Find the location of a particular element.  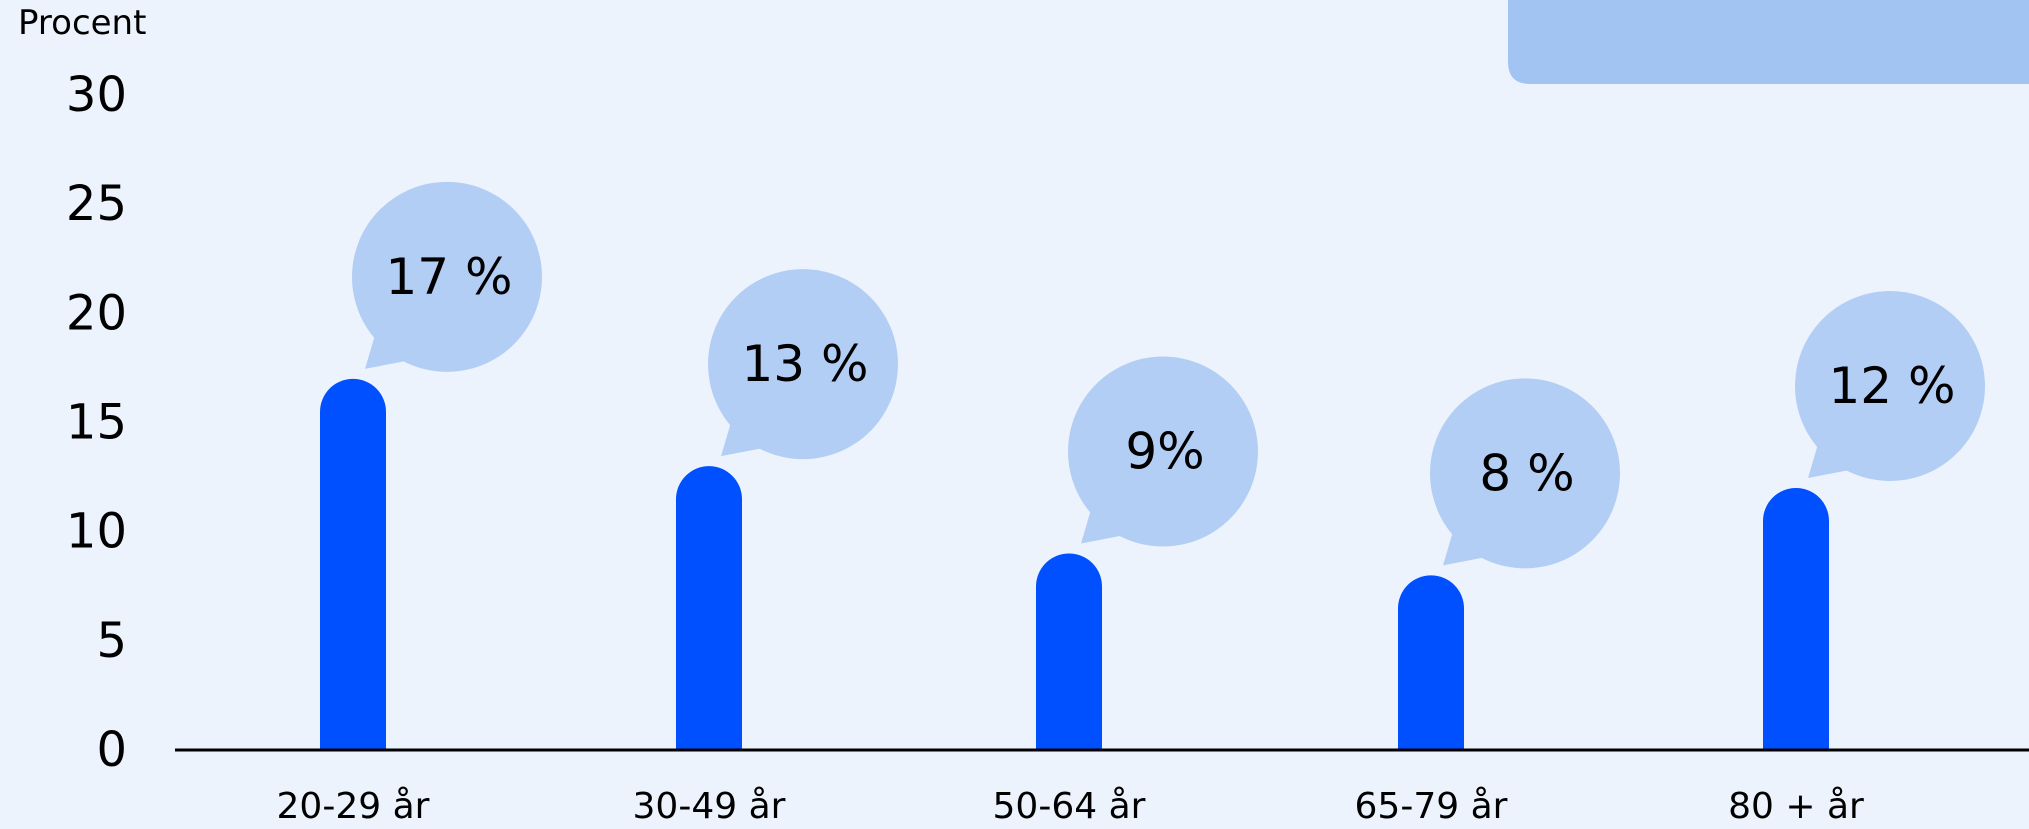

data-label-bubble: 9% is located at coordinates (1163, 451).